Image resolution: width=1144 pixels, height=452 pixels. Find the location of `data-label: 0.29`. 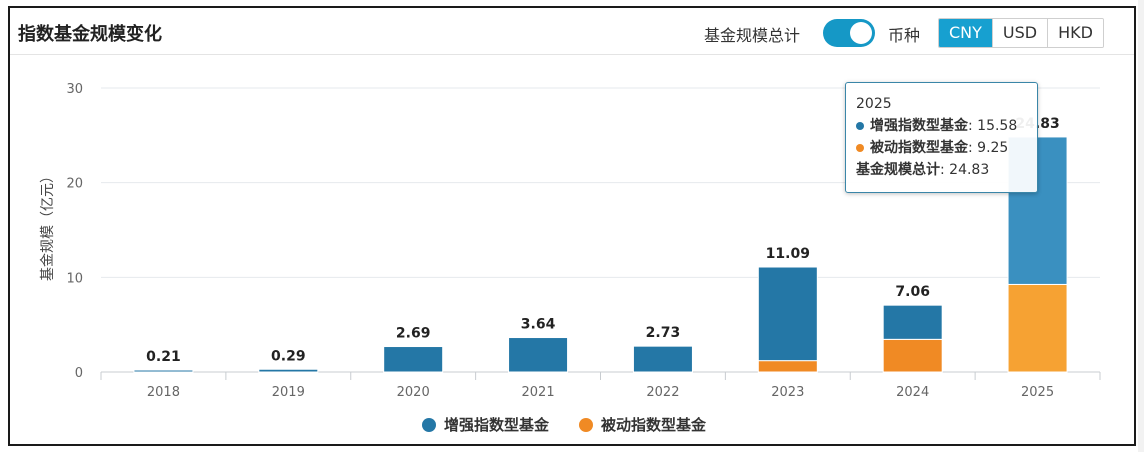

data-label: 0.29 is located at coordinates (288, 356).